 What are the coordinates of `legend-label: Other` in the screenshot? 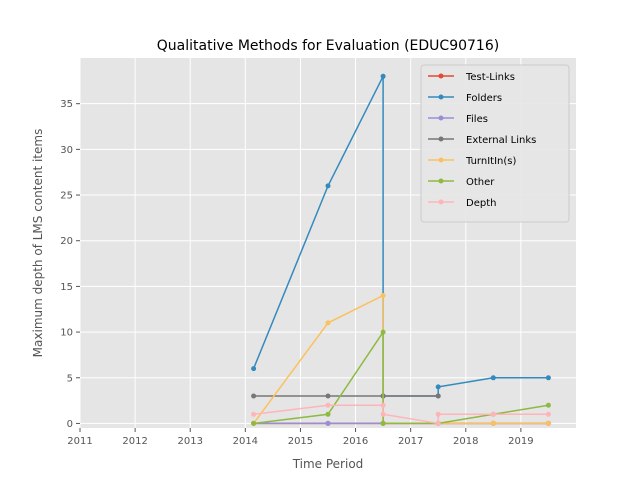 It's located at (480, 182).